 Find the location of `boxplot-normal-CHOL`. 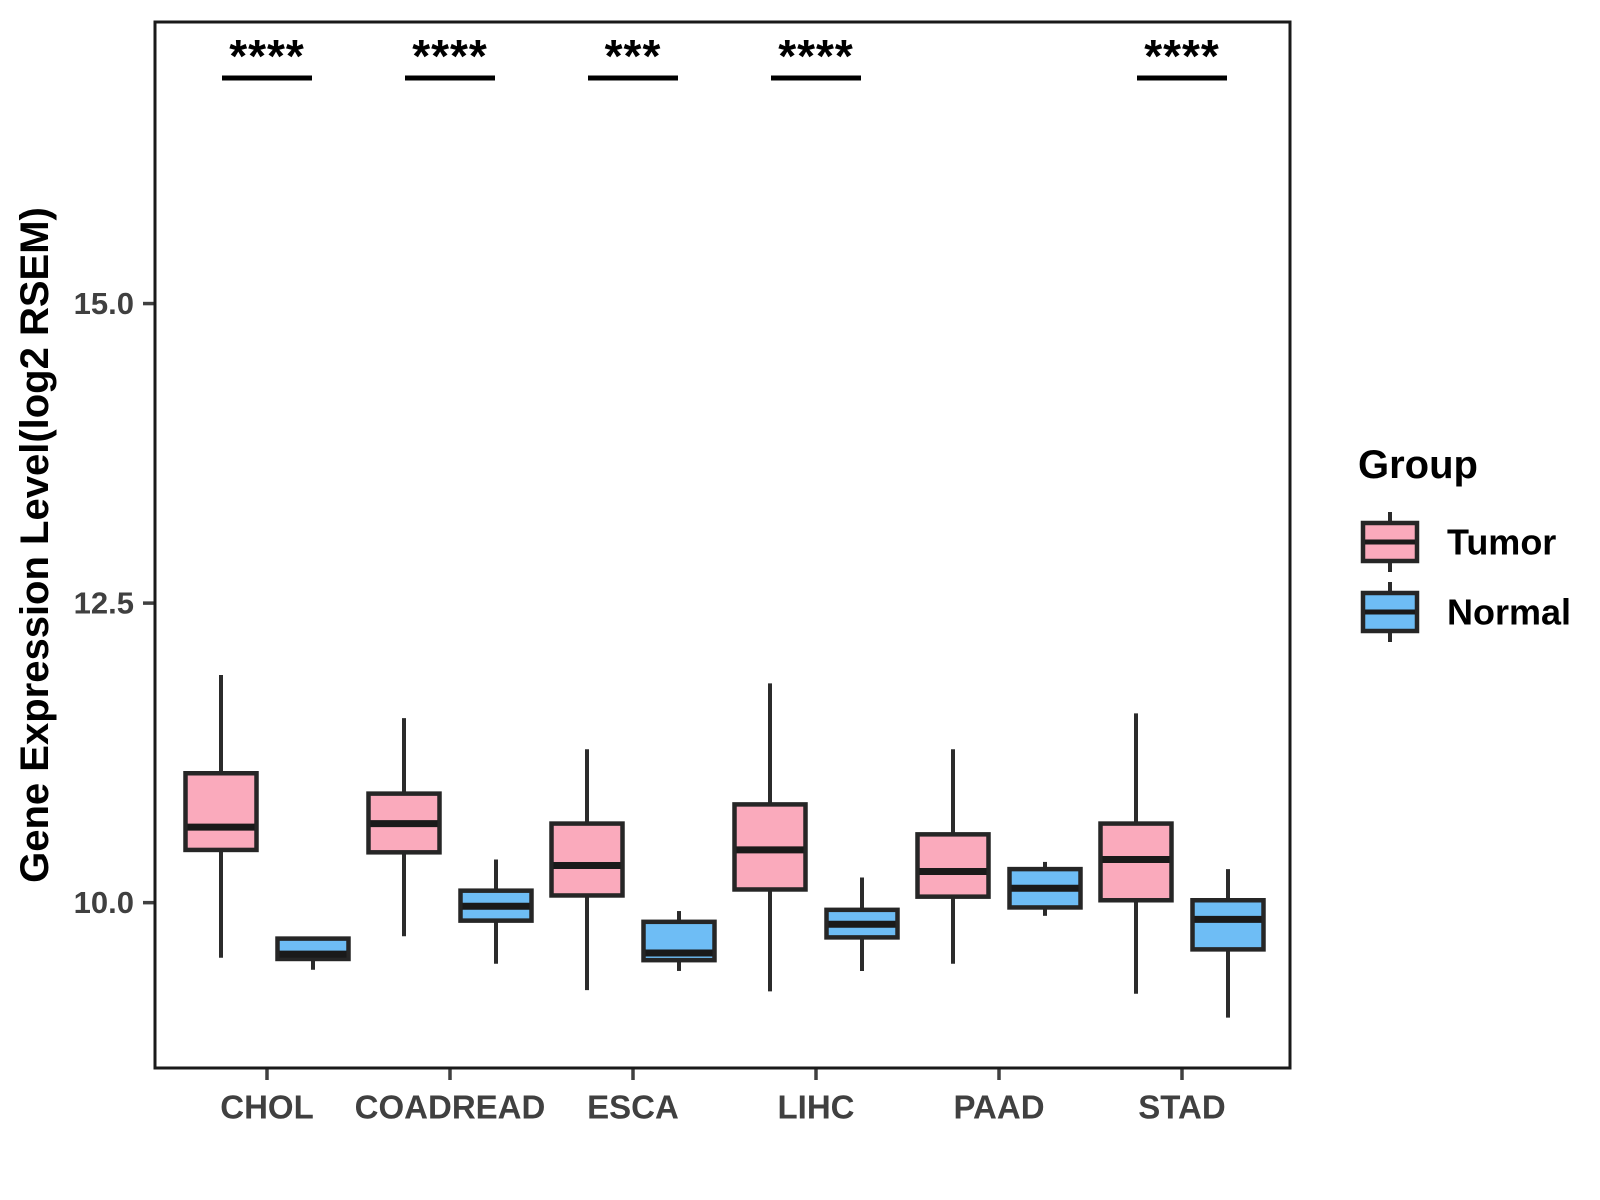

boxplot-normal-CHOL is located at coordinates (313, 953).